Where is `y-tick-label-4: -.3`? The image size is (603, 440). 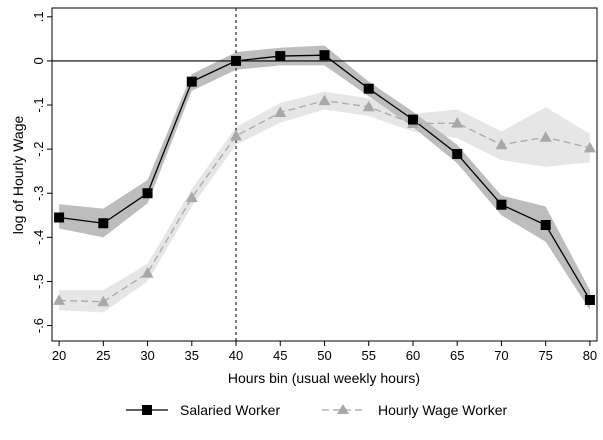
y-tick-label-4: -.3 is located at coordinates (38, 193).